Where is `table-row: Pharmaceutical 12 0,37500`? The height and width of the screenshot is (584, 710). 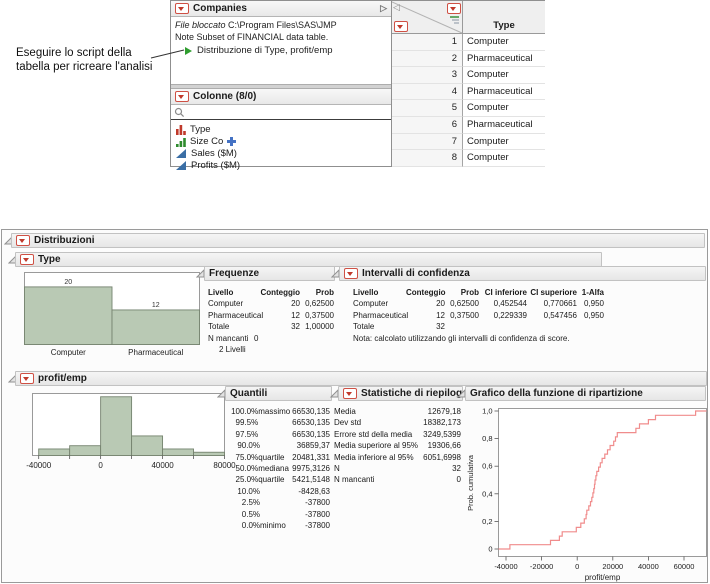 table-row: Pharmaceutical 12 0,37500 is located at coordinates (271, 315).